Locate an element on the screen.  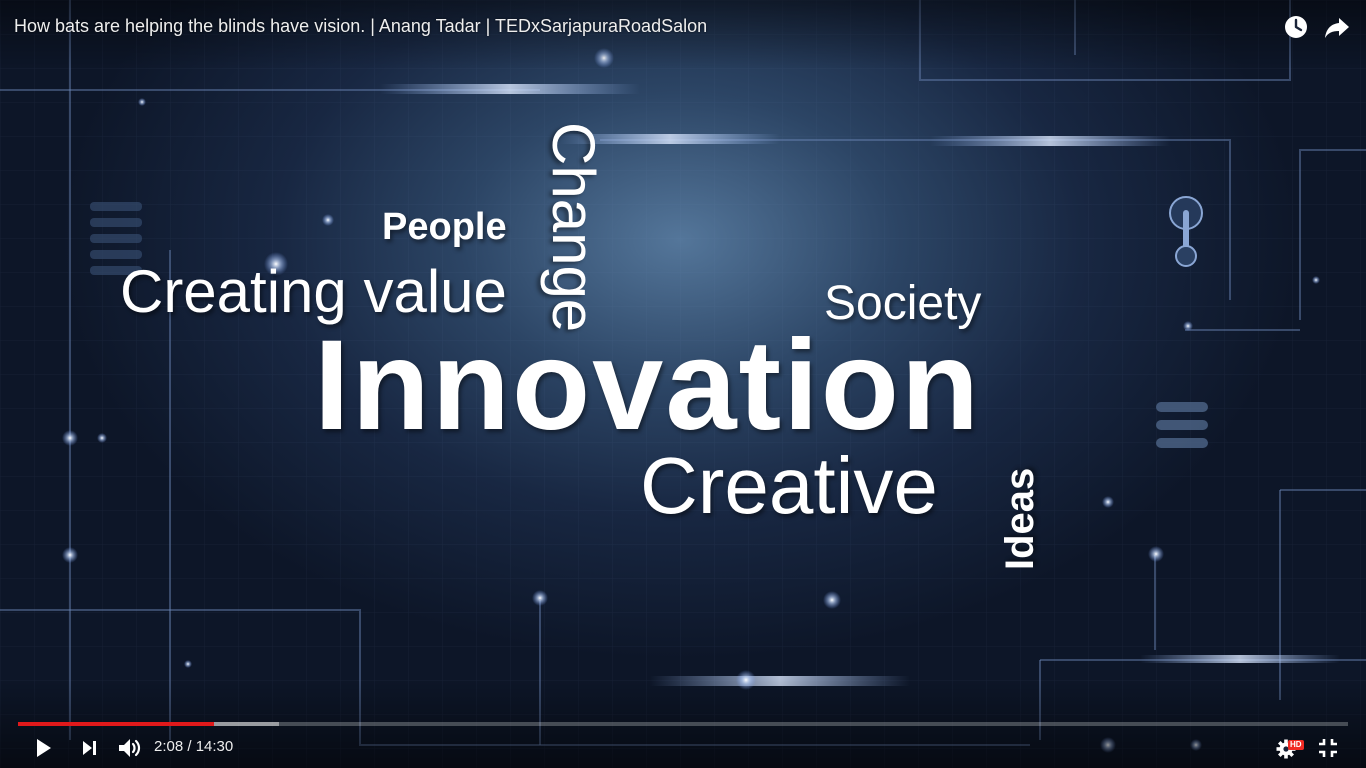
watch-later-button is located at coordinates (1296, 27).